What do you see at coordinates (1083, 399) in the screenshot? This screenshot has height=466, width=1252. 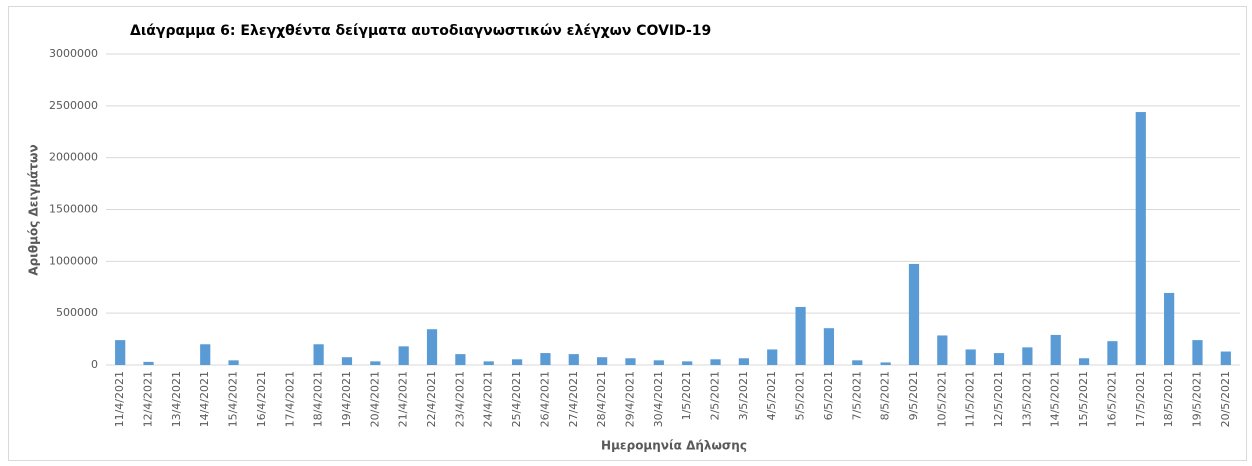 I see `x-tick-label: 15/5/2021` at bounding box center [1083, 399].